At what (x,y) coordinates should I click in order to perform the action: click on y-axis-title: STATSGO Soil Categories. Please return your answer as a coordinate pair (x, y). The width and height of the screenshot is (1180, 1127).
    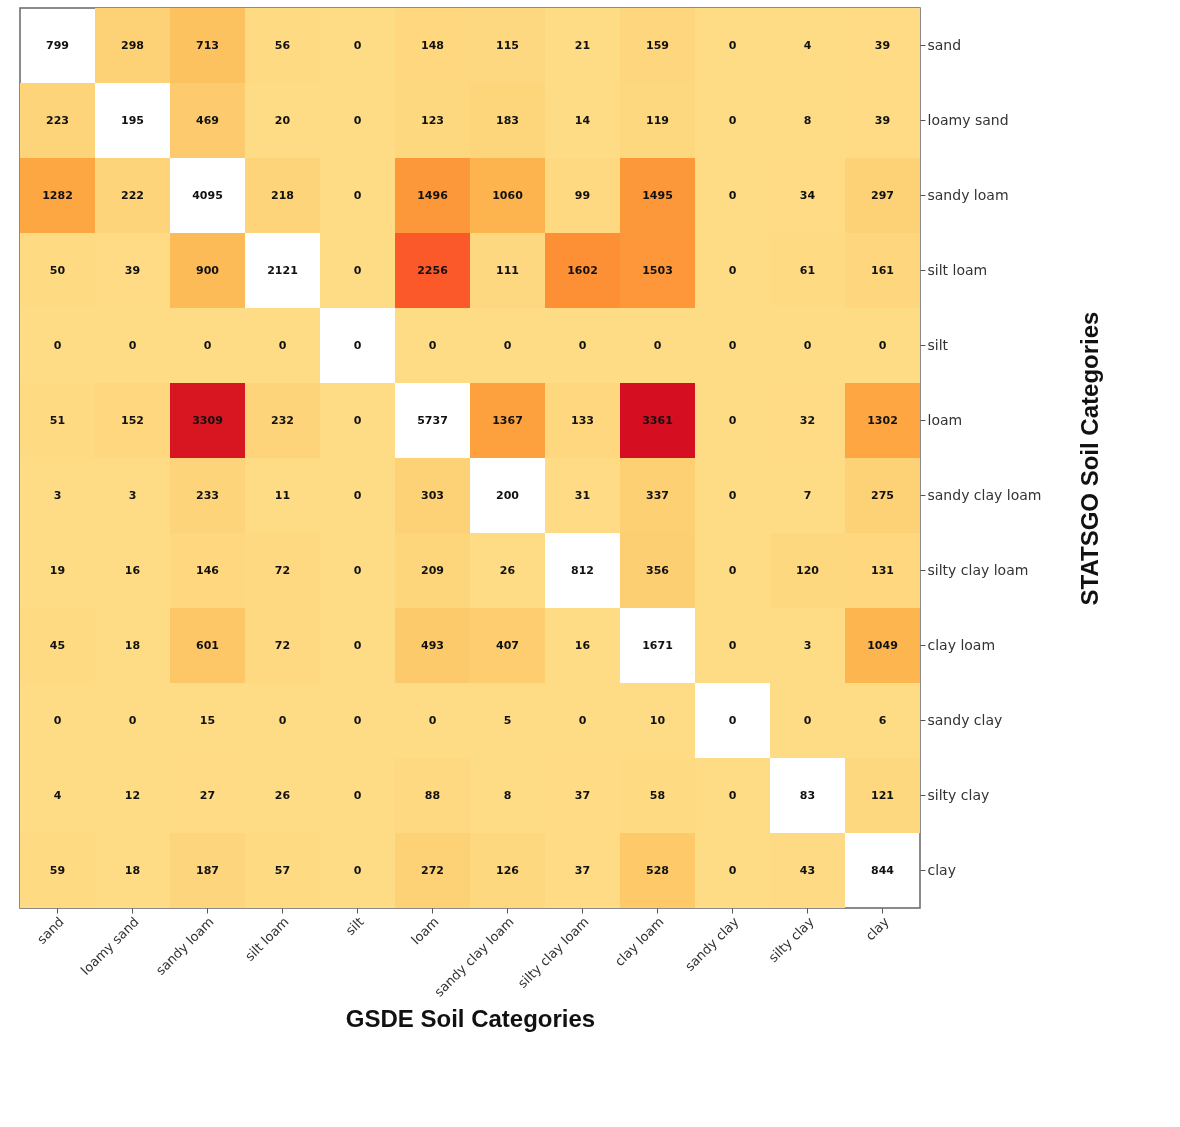
    Looking at the image, I should click on (1089, 458).